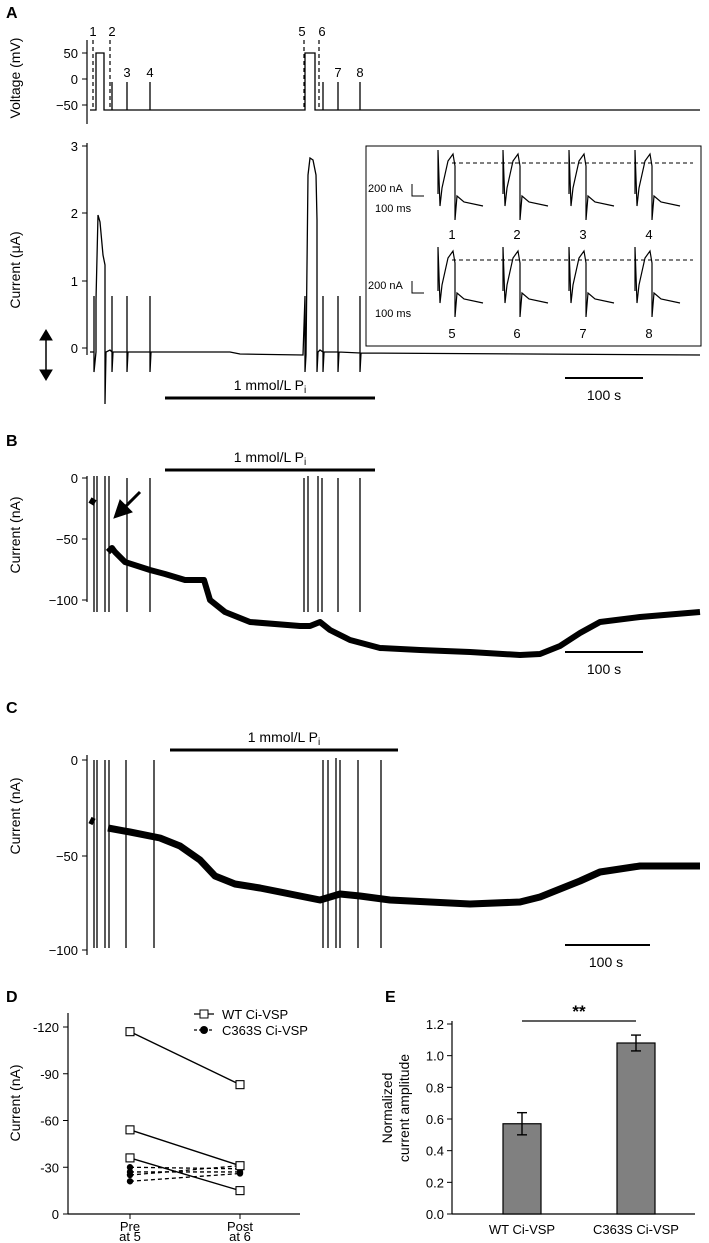 The image size is (709, 1243). Describe the element at coordinates (63, 600) in the screenshot. I see `b-tick-minus100: −100` at that location.